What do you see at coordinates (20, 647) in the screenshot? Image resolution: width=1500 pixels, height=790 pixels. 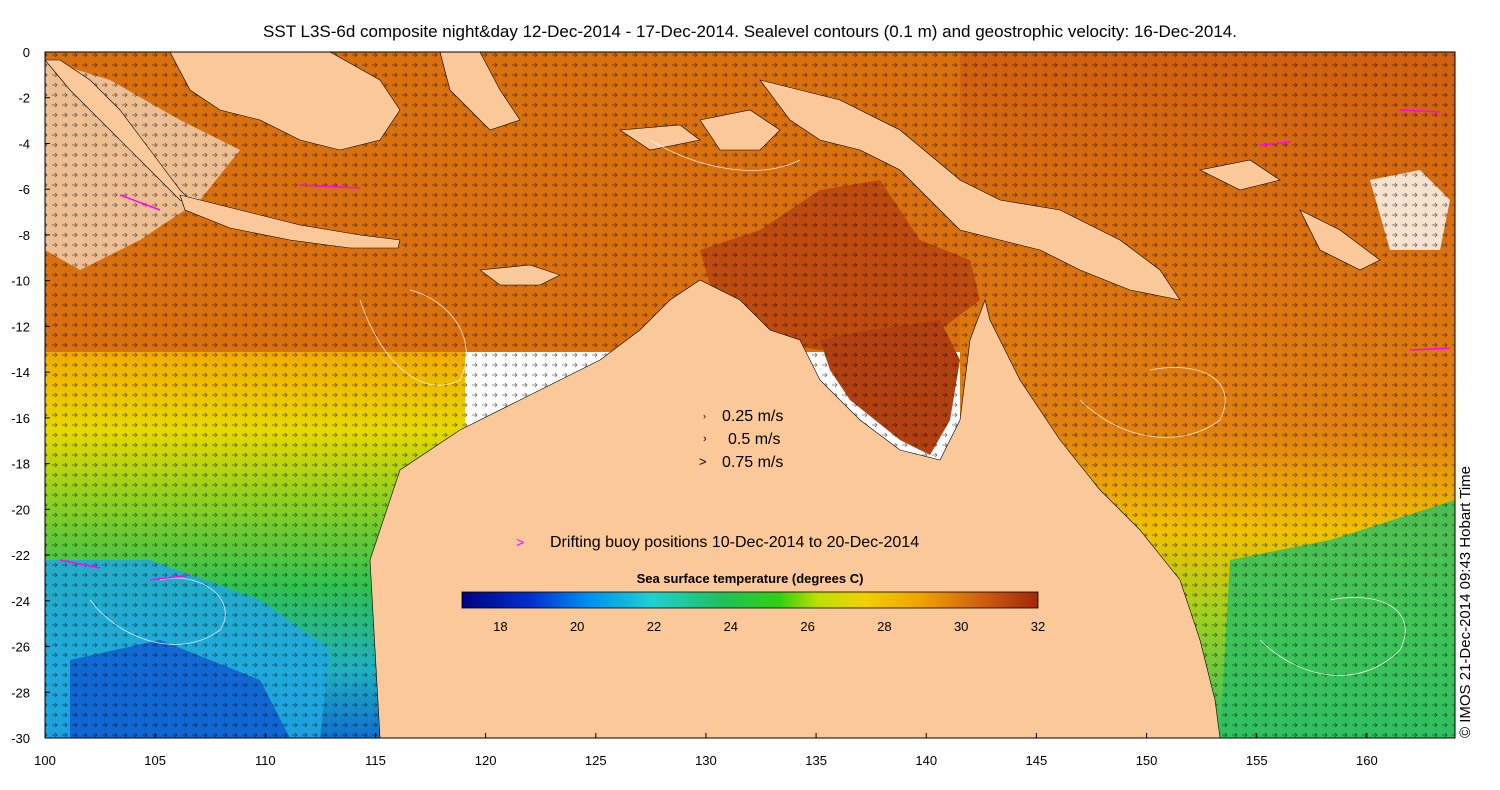 I see `y-tick-label: -26` at bounding box center [20, 647].